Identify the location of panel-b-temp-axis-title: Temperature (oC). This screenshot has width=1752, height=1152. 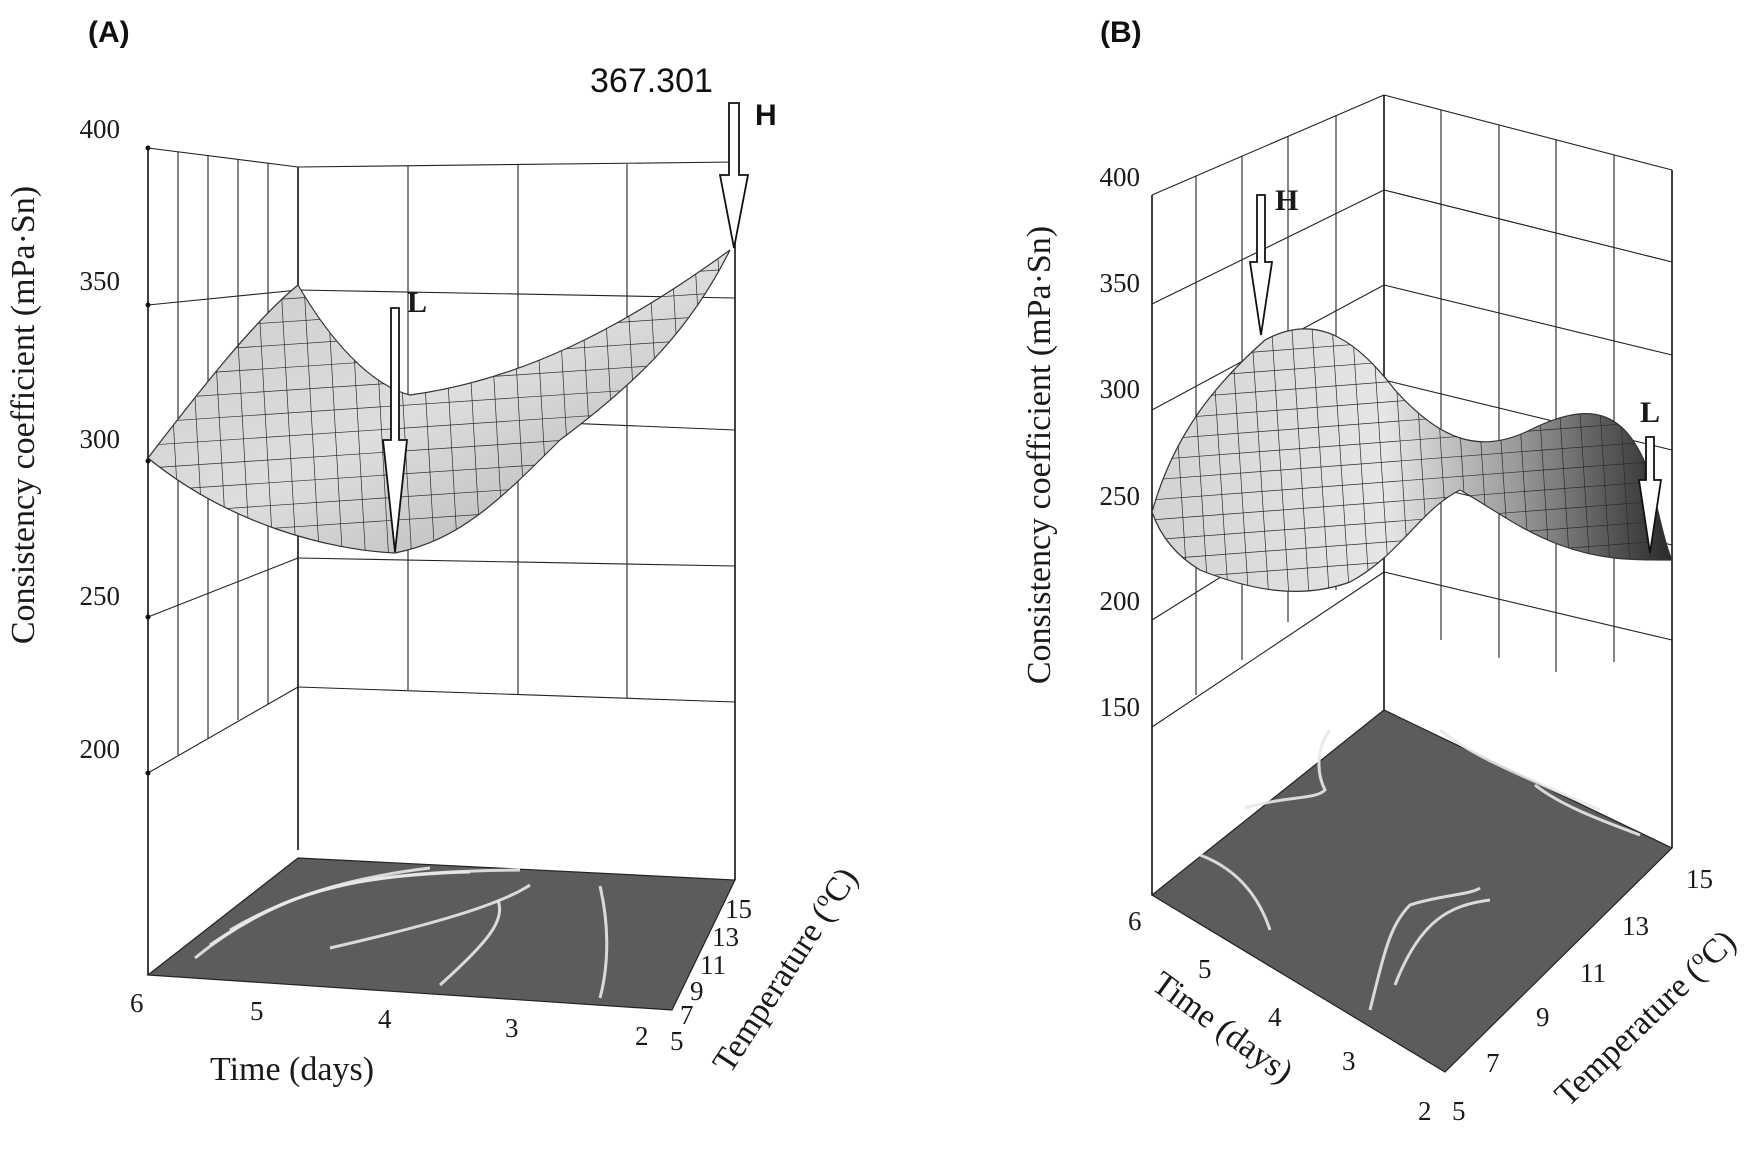
(1644, 1017).